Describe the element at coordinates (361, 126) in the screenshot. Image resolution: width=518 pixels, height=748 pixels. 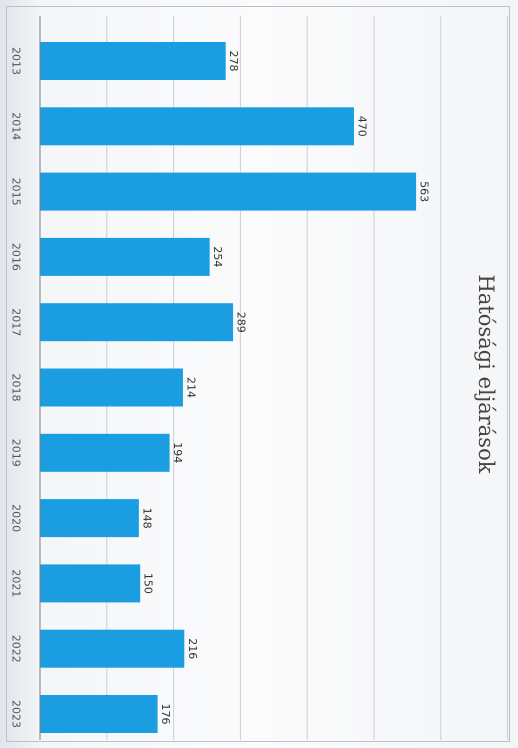
I see `data-label-2014: 470` at that location.